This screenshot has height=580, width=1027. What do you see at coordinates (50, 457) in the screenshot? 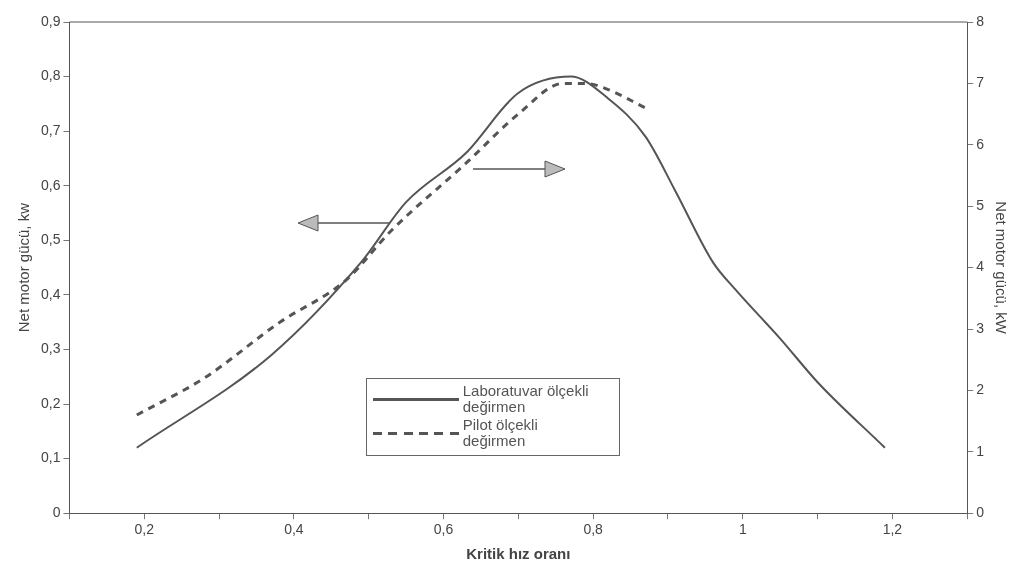
I see `y-tick-label: 0,1` at bounding box center [50, 457].